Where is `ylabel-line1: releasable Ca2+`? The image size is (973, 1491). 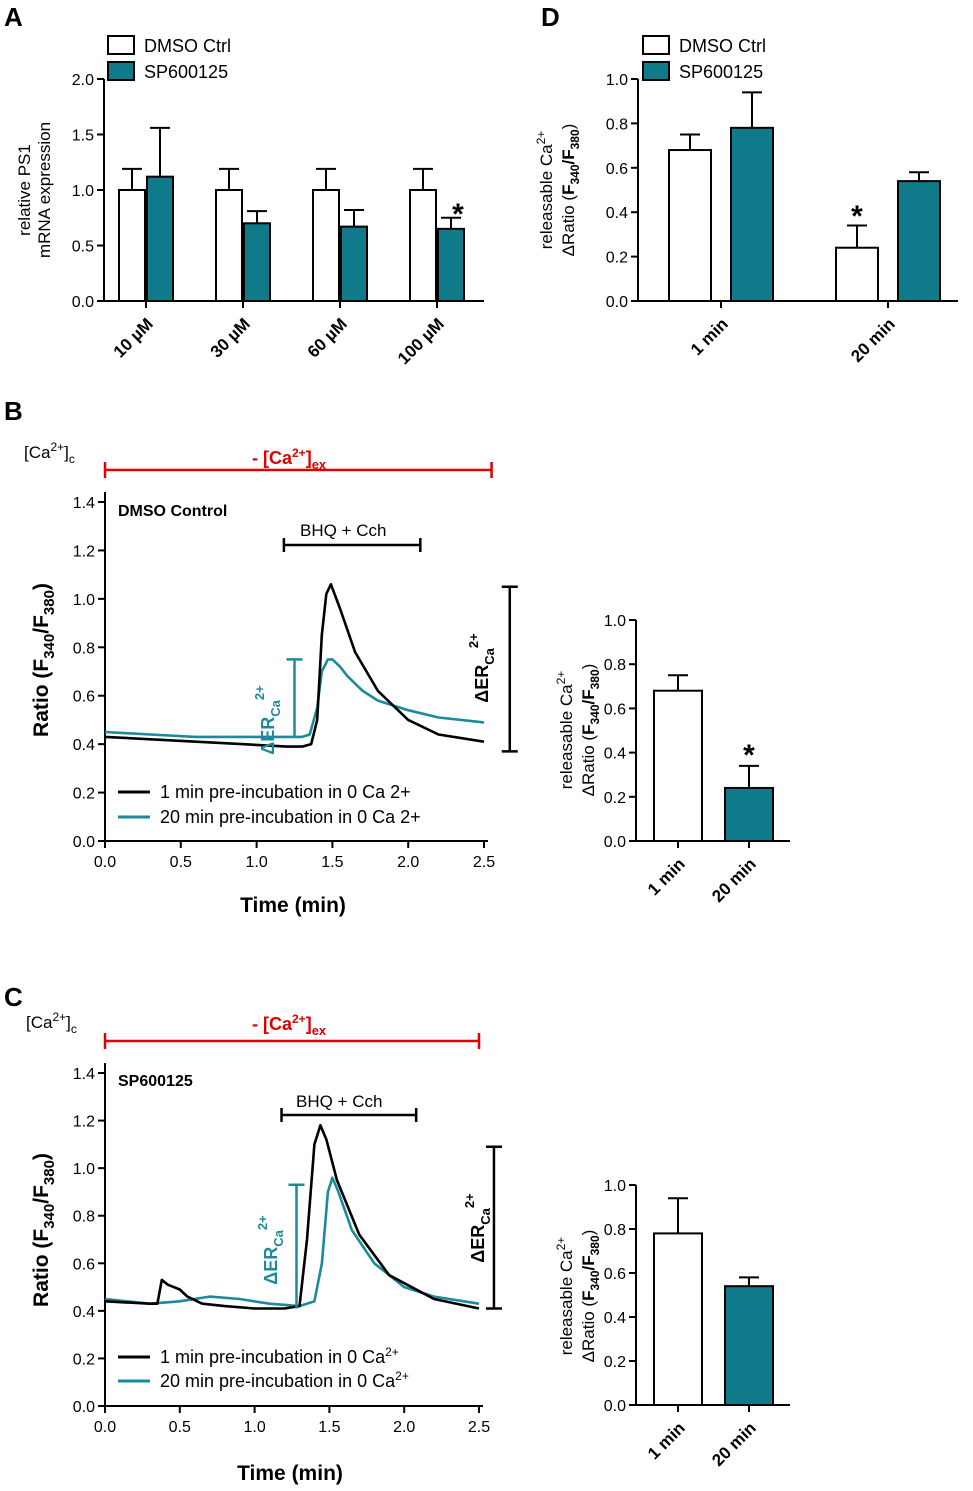 ylabel-line1: releasable Ca2+ is located at coordinates (565, 730).